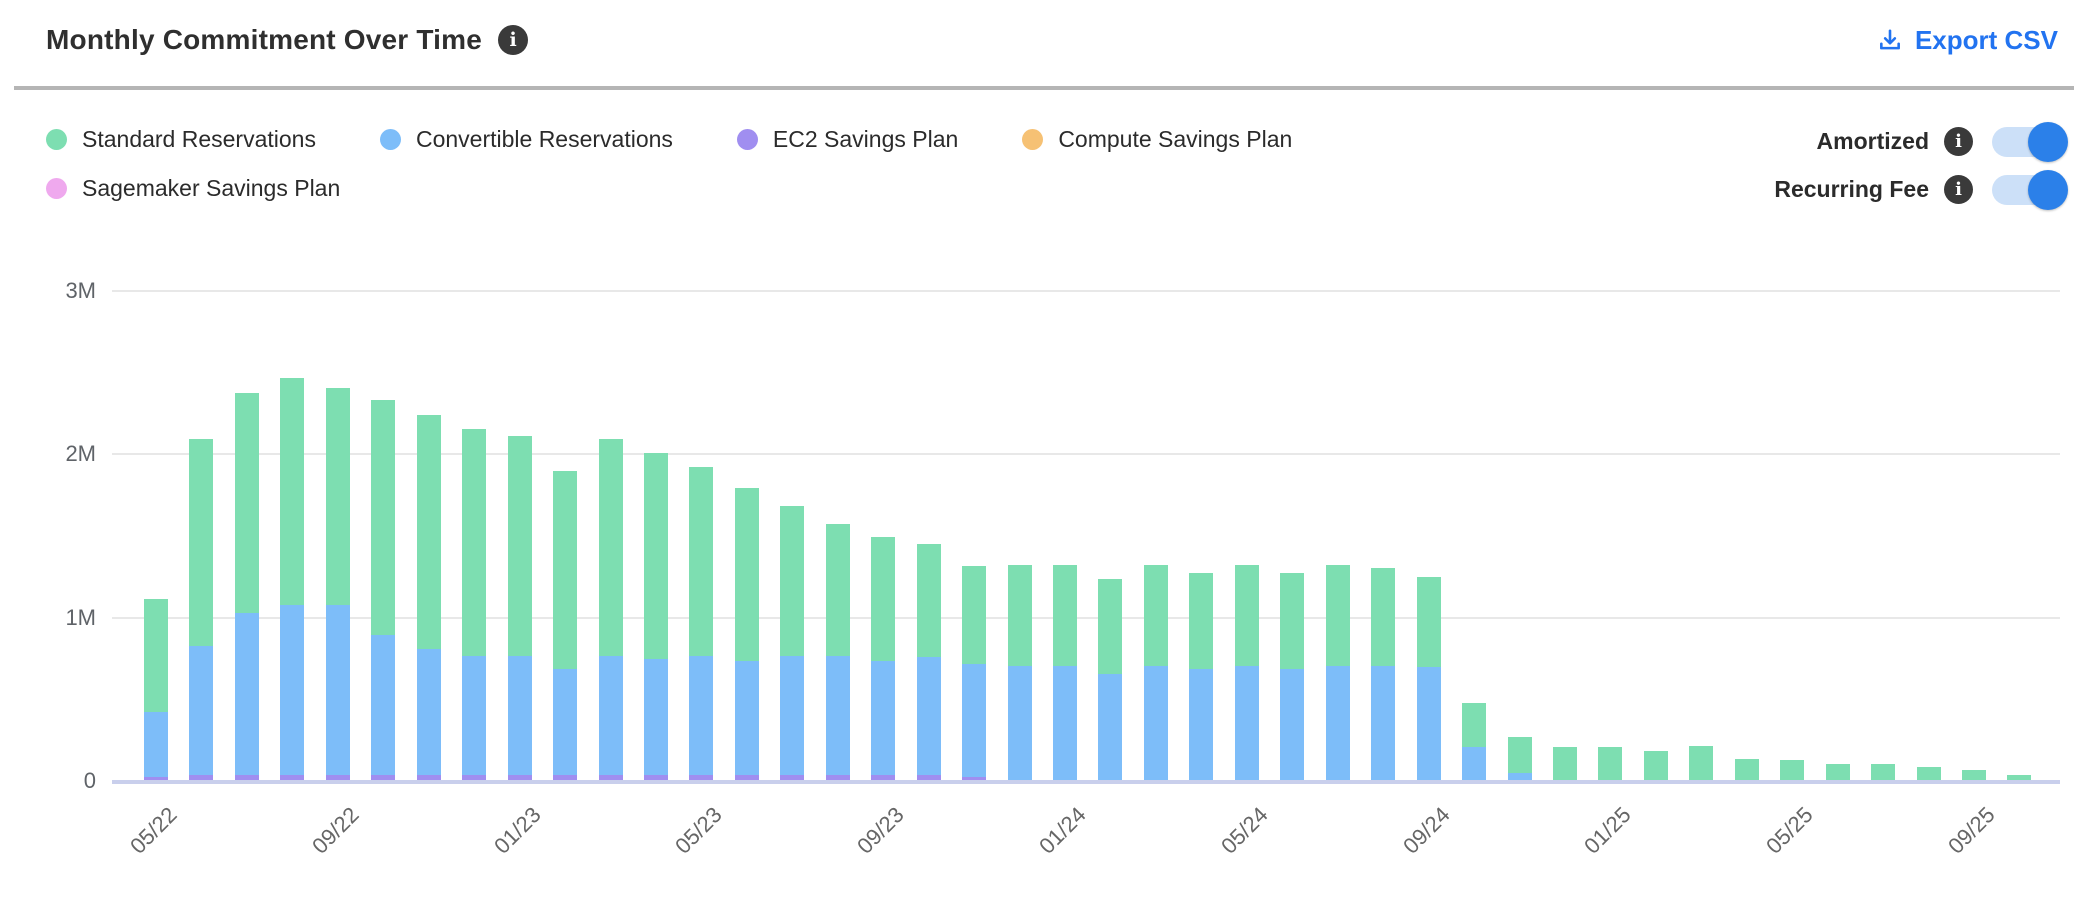 This screenshot has width=2088, height=922. What do you see at coordinates (1872, 141) in the screenshot?
I see `amortized-label: Amortized` at bounding box center [1872, 141].